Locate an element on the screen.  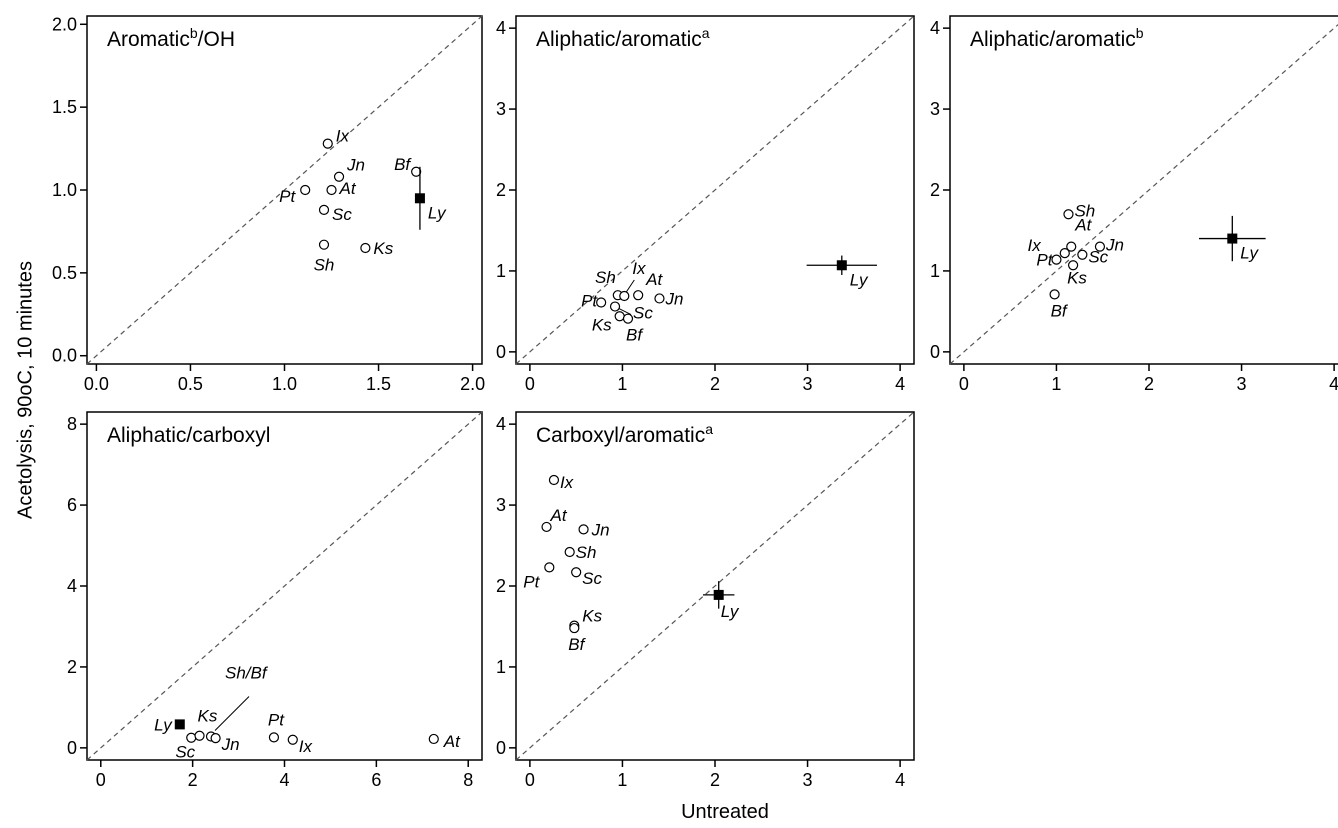
x-tick-label: 3 is located at coordinates (808, 780).